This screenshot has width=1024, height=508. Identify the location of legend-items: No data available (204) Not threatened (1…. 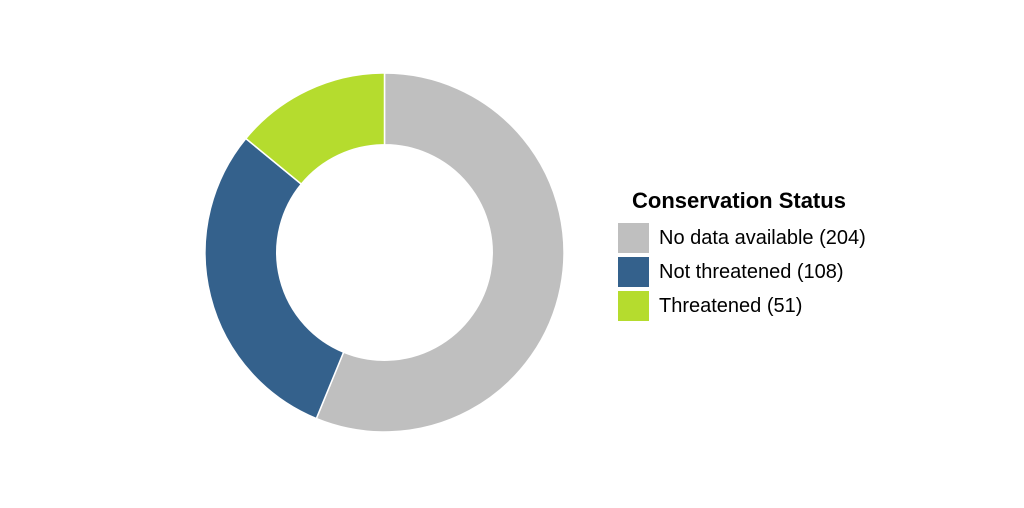
(742, 272).